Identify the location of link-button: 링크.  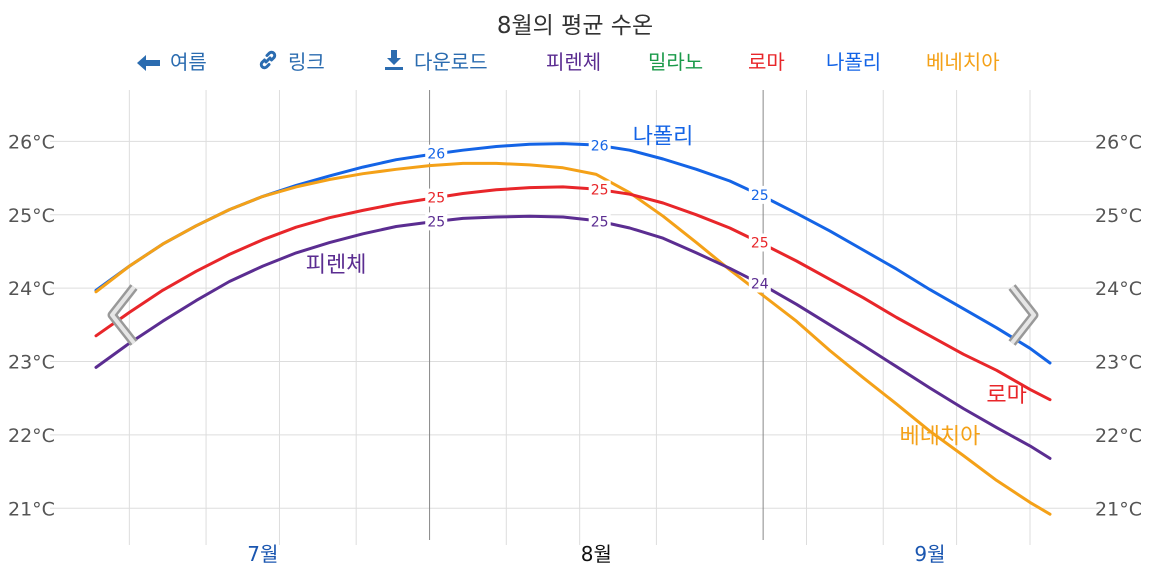
(290, 60).